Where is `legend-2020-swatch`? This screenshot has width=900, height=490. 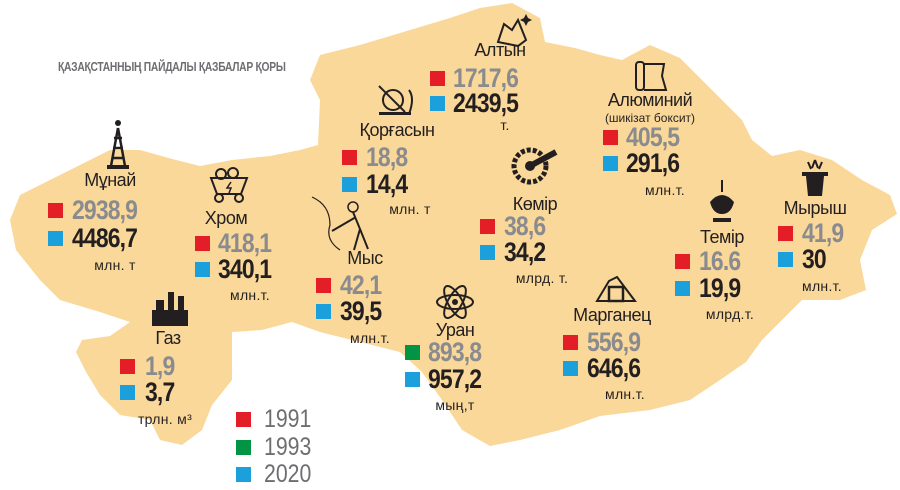 legend-2020-swatch is located at coordinates (243, 474).